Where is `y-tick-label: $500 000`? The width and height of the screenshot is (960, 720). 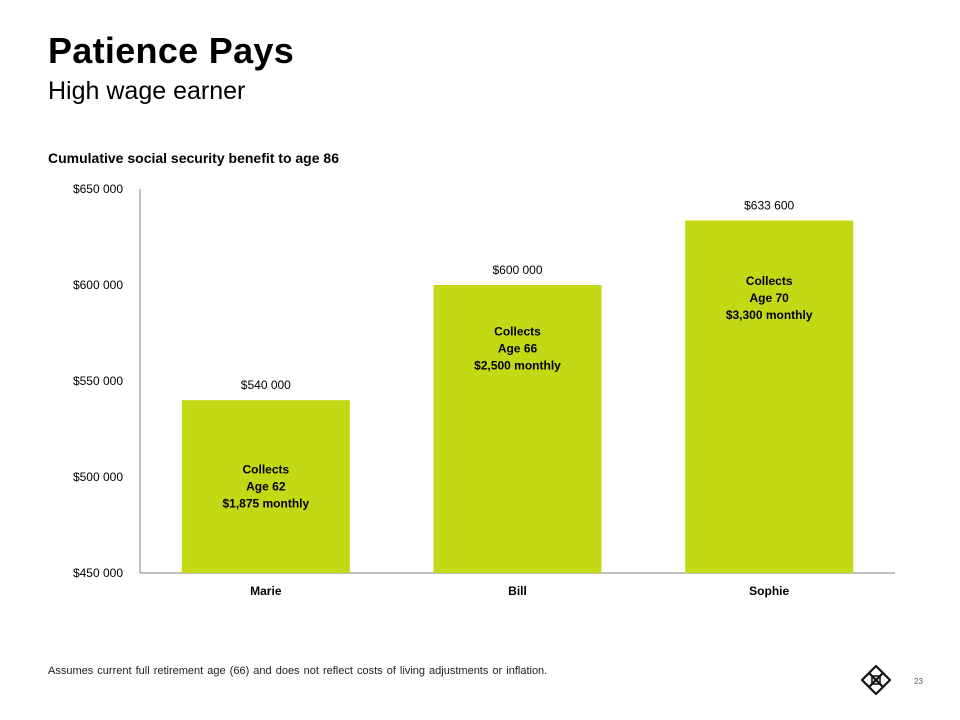 y-tick-label: $500 000 is located at coordinates (98, 477).